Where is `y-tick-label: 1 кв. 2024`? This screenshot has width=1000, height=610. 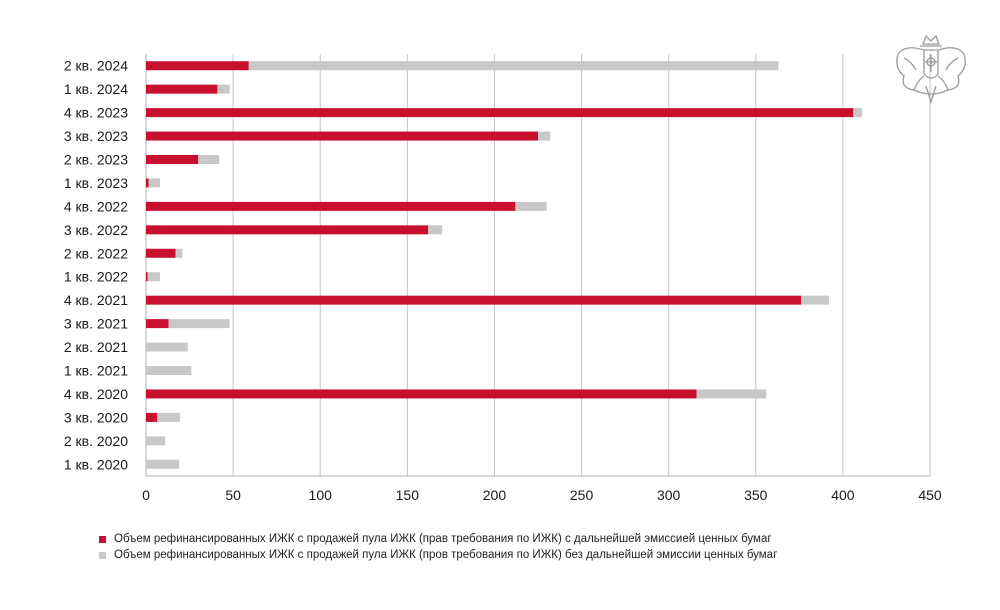 y-tick-label: 1 кв. 2024 is located at coordinates (96, 89).